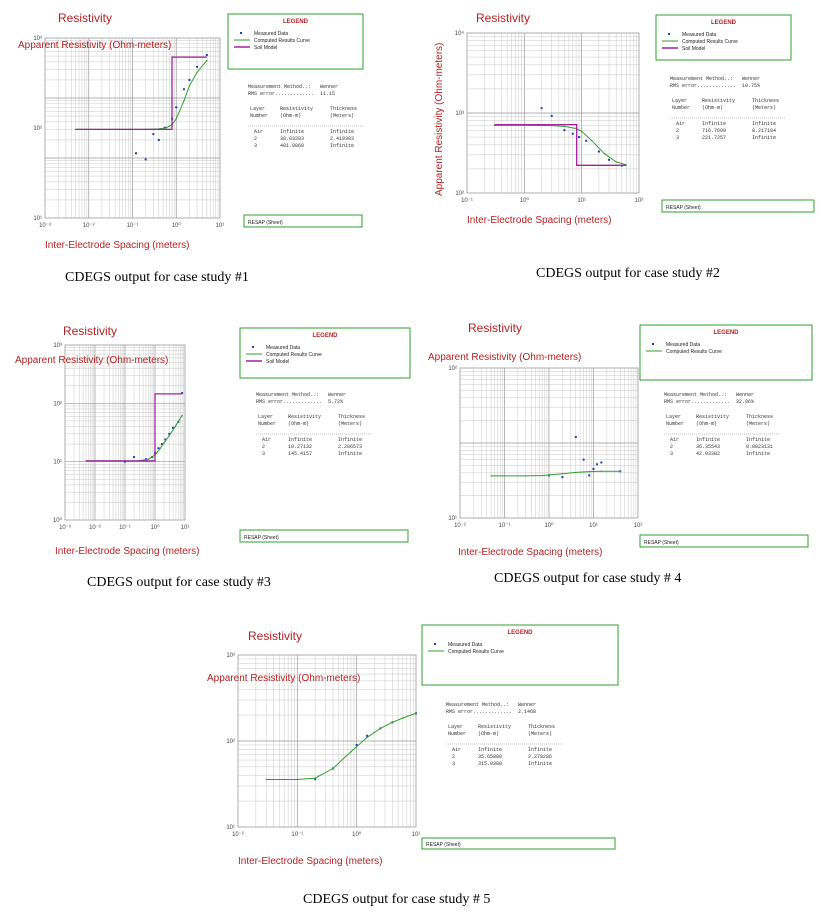 The width and height of the screenshot is (825, 924). Describe the element at coordinates (490, 764) in the screenshot. I see `table-cell-resistivity: 315.0380` at that location.